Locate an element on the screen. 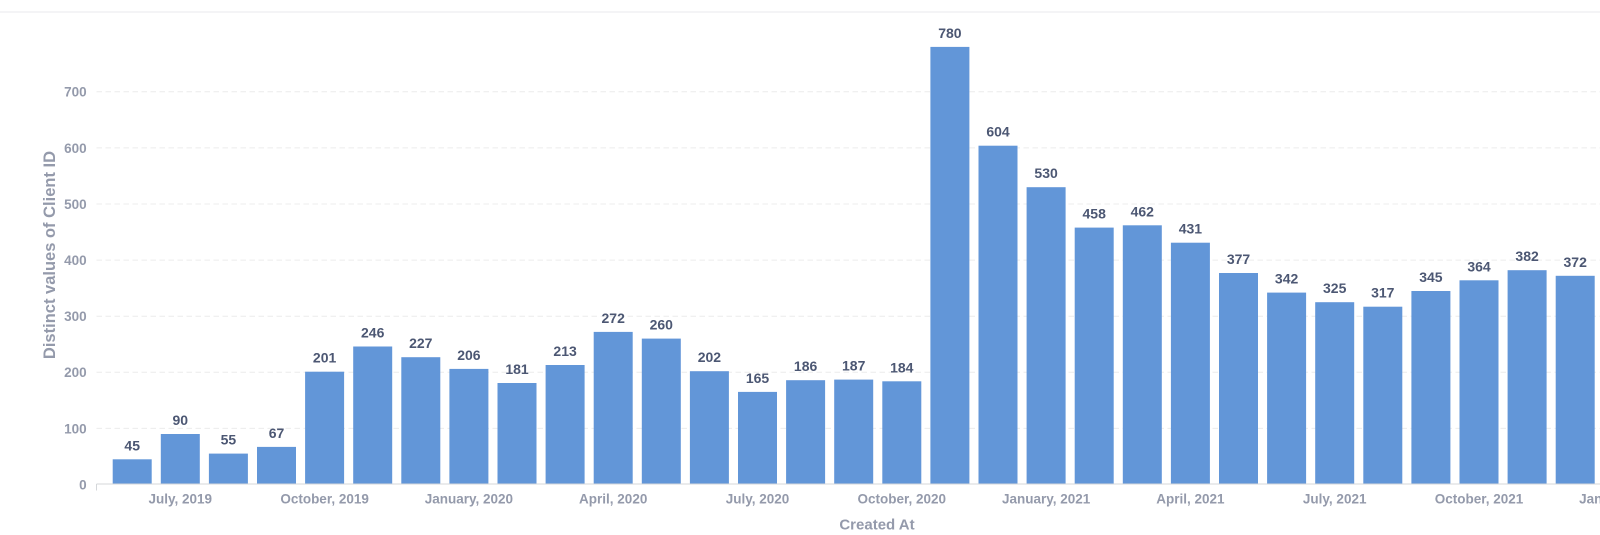 The image size is (1600, 535). svg-text: 377 is located at coordinates (1239, 259).